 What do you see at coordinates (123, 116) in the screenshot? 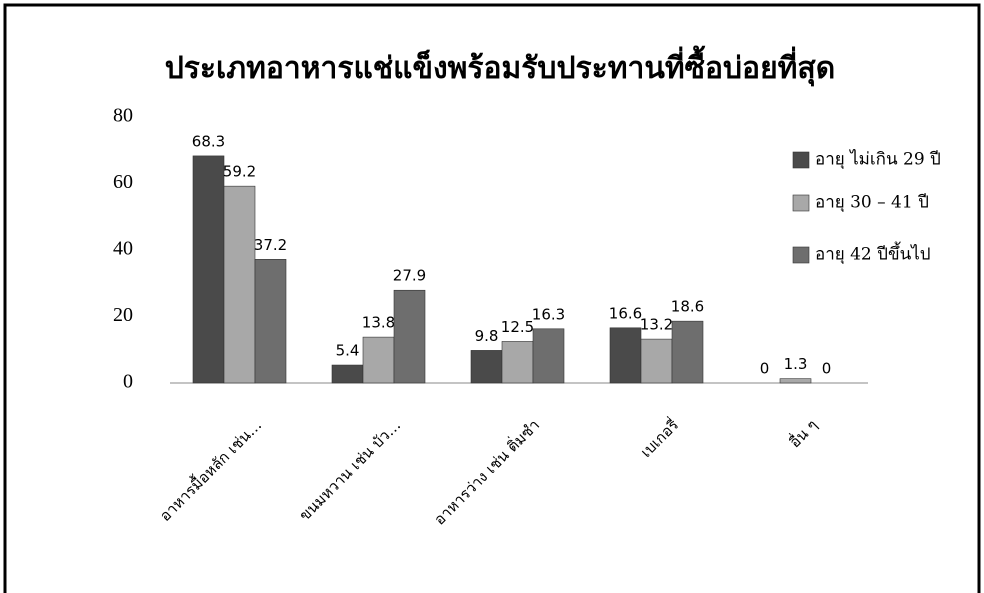
I see `y-tick-label: 80` at bounding box center [123, 116].